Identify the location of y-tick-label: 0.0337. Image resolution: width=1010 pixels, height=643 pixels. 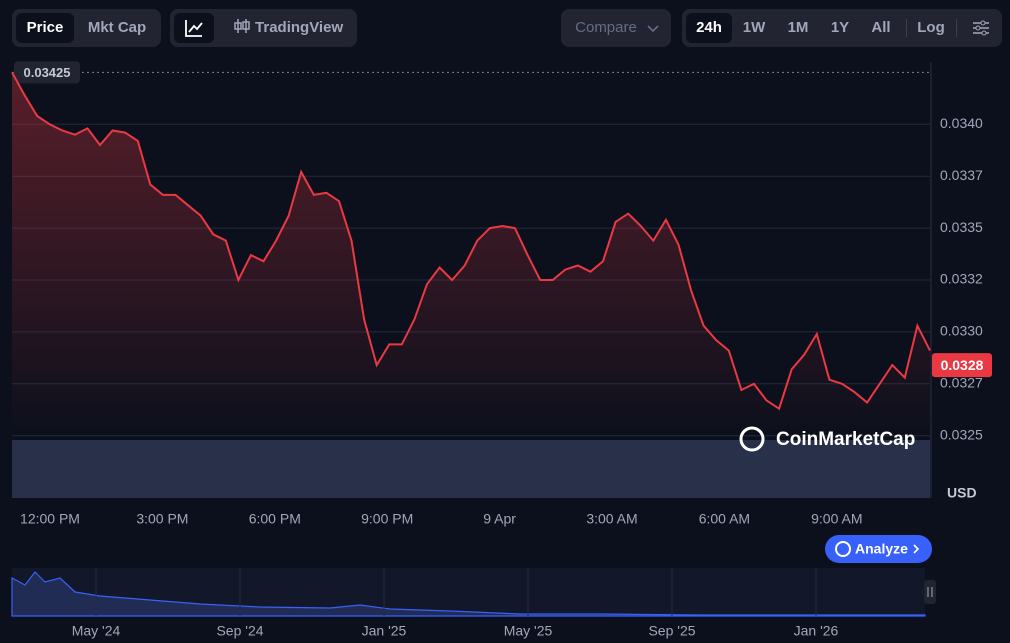
(961, 175).